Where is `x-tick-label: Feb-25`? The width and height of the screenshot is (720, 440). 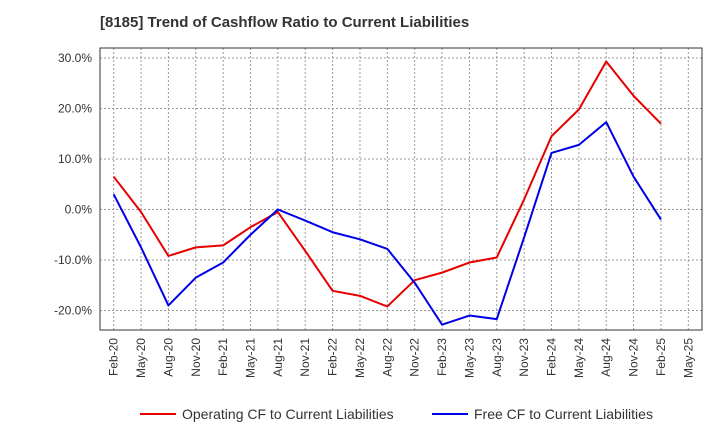
x-tick-label: Feb-25 is located at coordinates (661, 357).